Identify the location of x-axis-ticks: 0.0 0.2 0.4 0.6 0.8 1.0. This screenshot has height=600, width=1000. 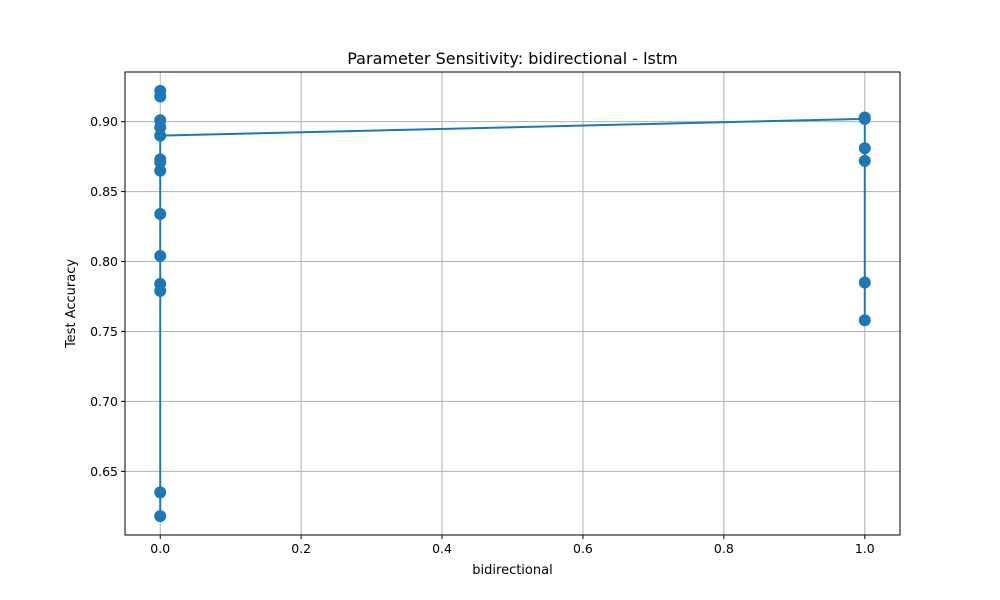
(512, 545).